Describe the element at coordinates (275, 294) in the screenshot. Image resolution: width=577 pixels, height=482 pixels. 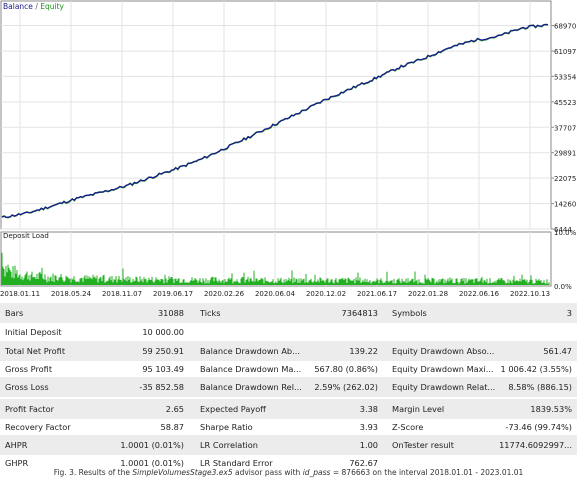
I see `x-tick-label: 2020.06.04` at that location.